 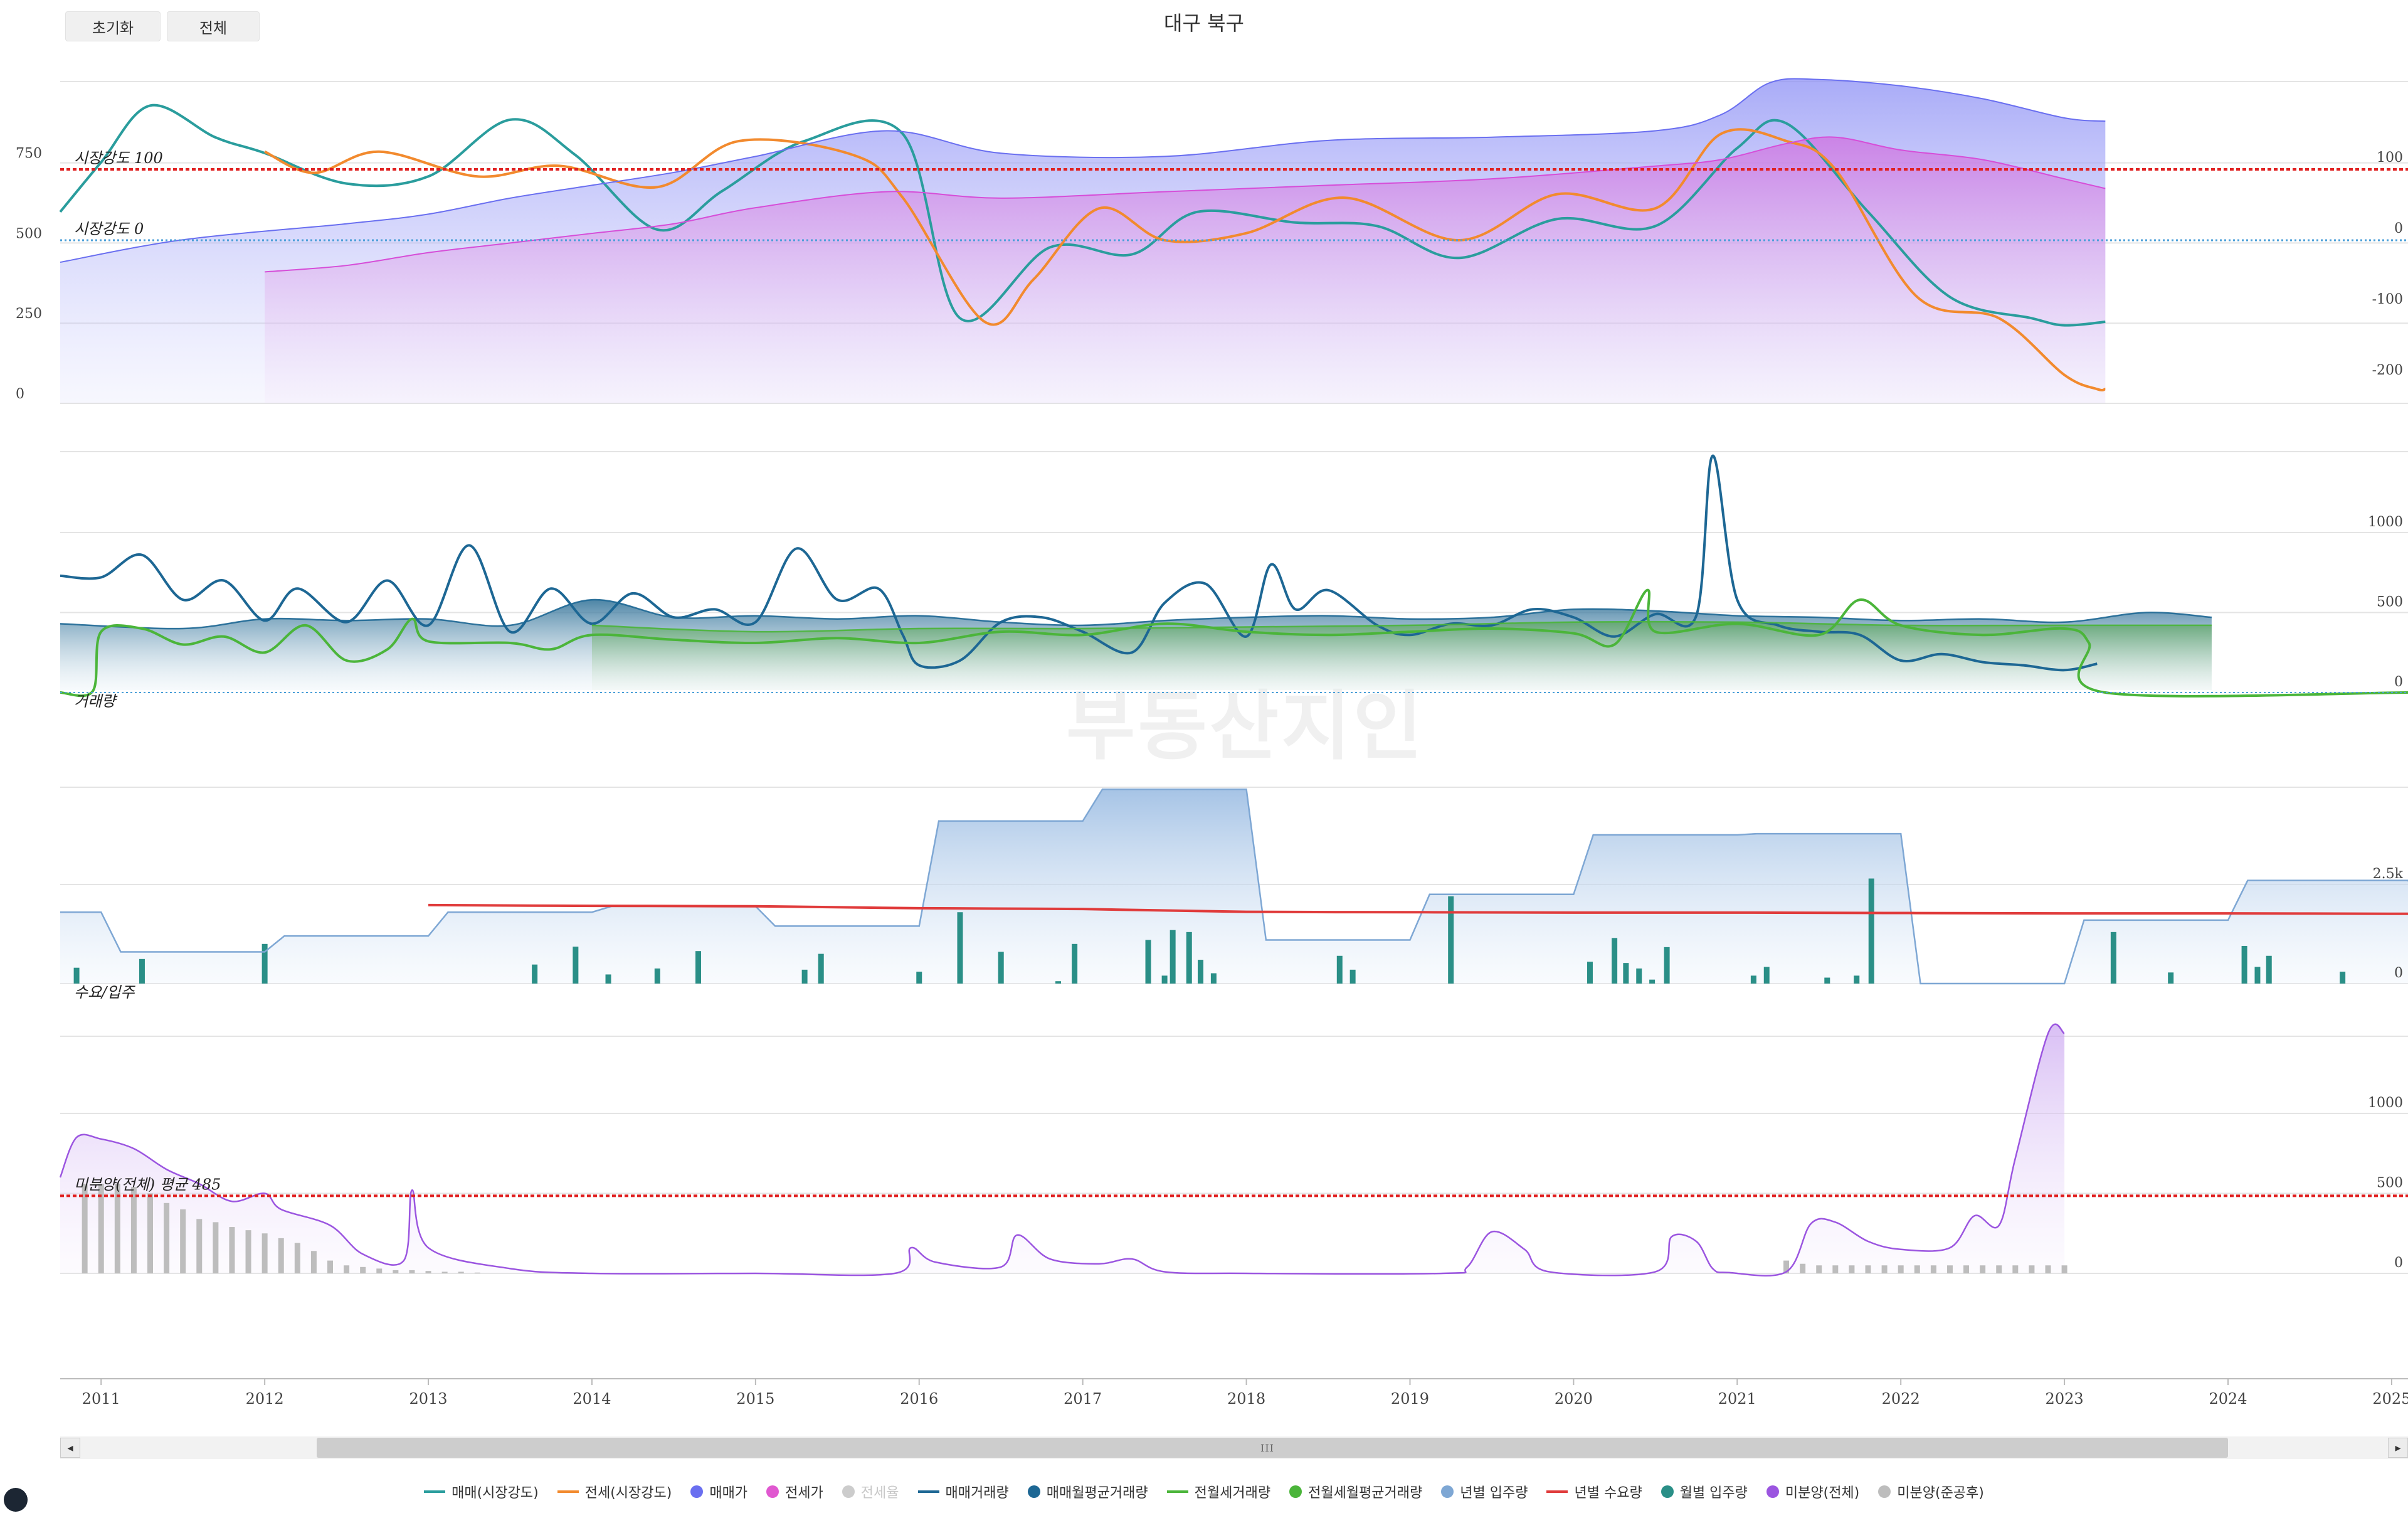 I want to click on y-right-tick-label: 500, so click(x=2390, y=603).